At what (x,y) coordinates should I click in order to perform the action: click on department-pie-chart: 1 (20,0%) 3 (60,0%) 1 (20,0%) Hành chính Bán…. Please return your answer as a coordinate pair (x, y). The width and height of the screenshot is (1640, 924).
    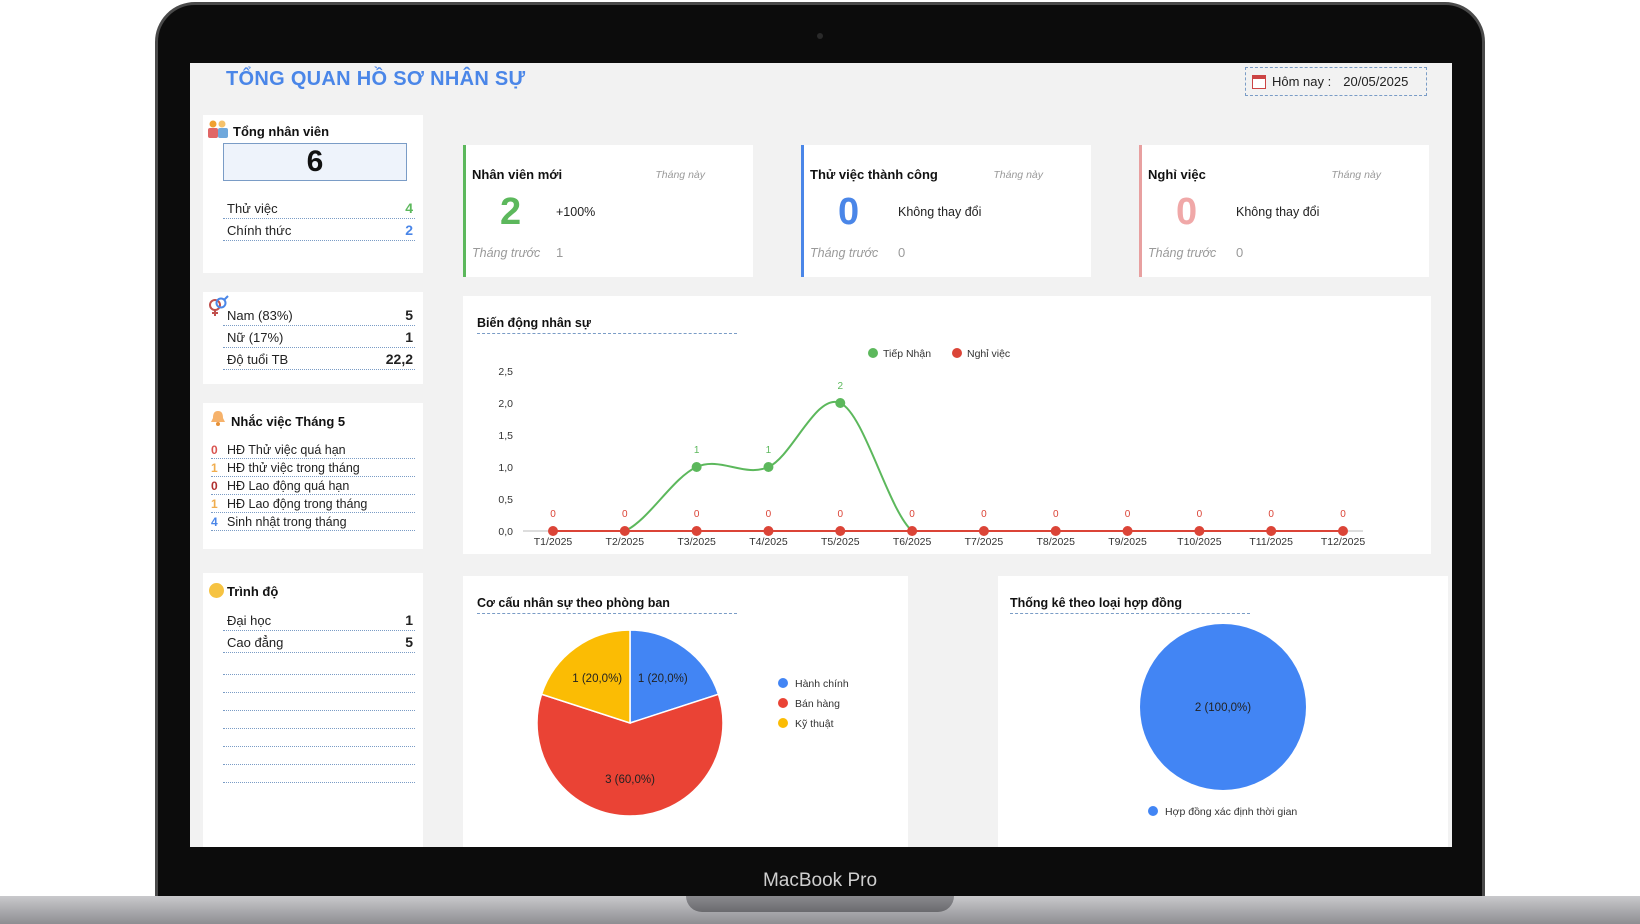
    Looking at the image, I should click on (692, 723).